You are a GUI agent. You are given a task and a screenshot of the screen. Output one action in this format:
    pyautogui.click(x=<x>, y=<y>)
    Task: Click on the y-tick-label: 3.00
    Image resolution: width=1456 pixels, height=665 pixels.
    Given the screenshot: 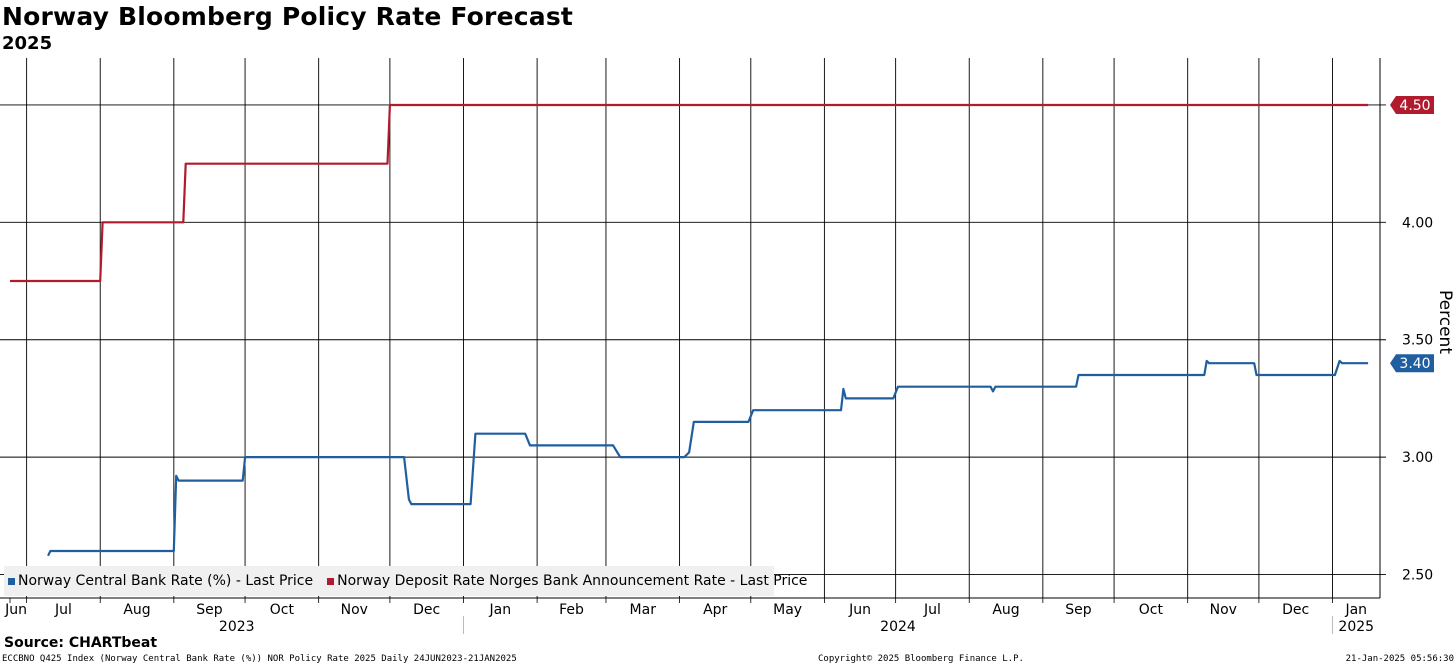 What is the action you would take?
    pyautogui.click(x=1417, y=458)
    